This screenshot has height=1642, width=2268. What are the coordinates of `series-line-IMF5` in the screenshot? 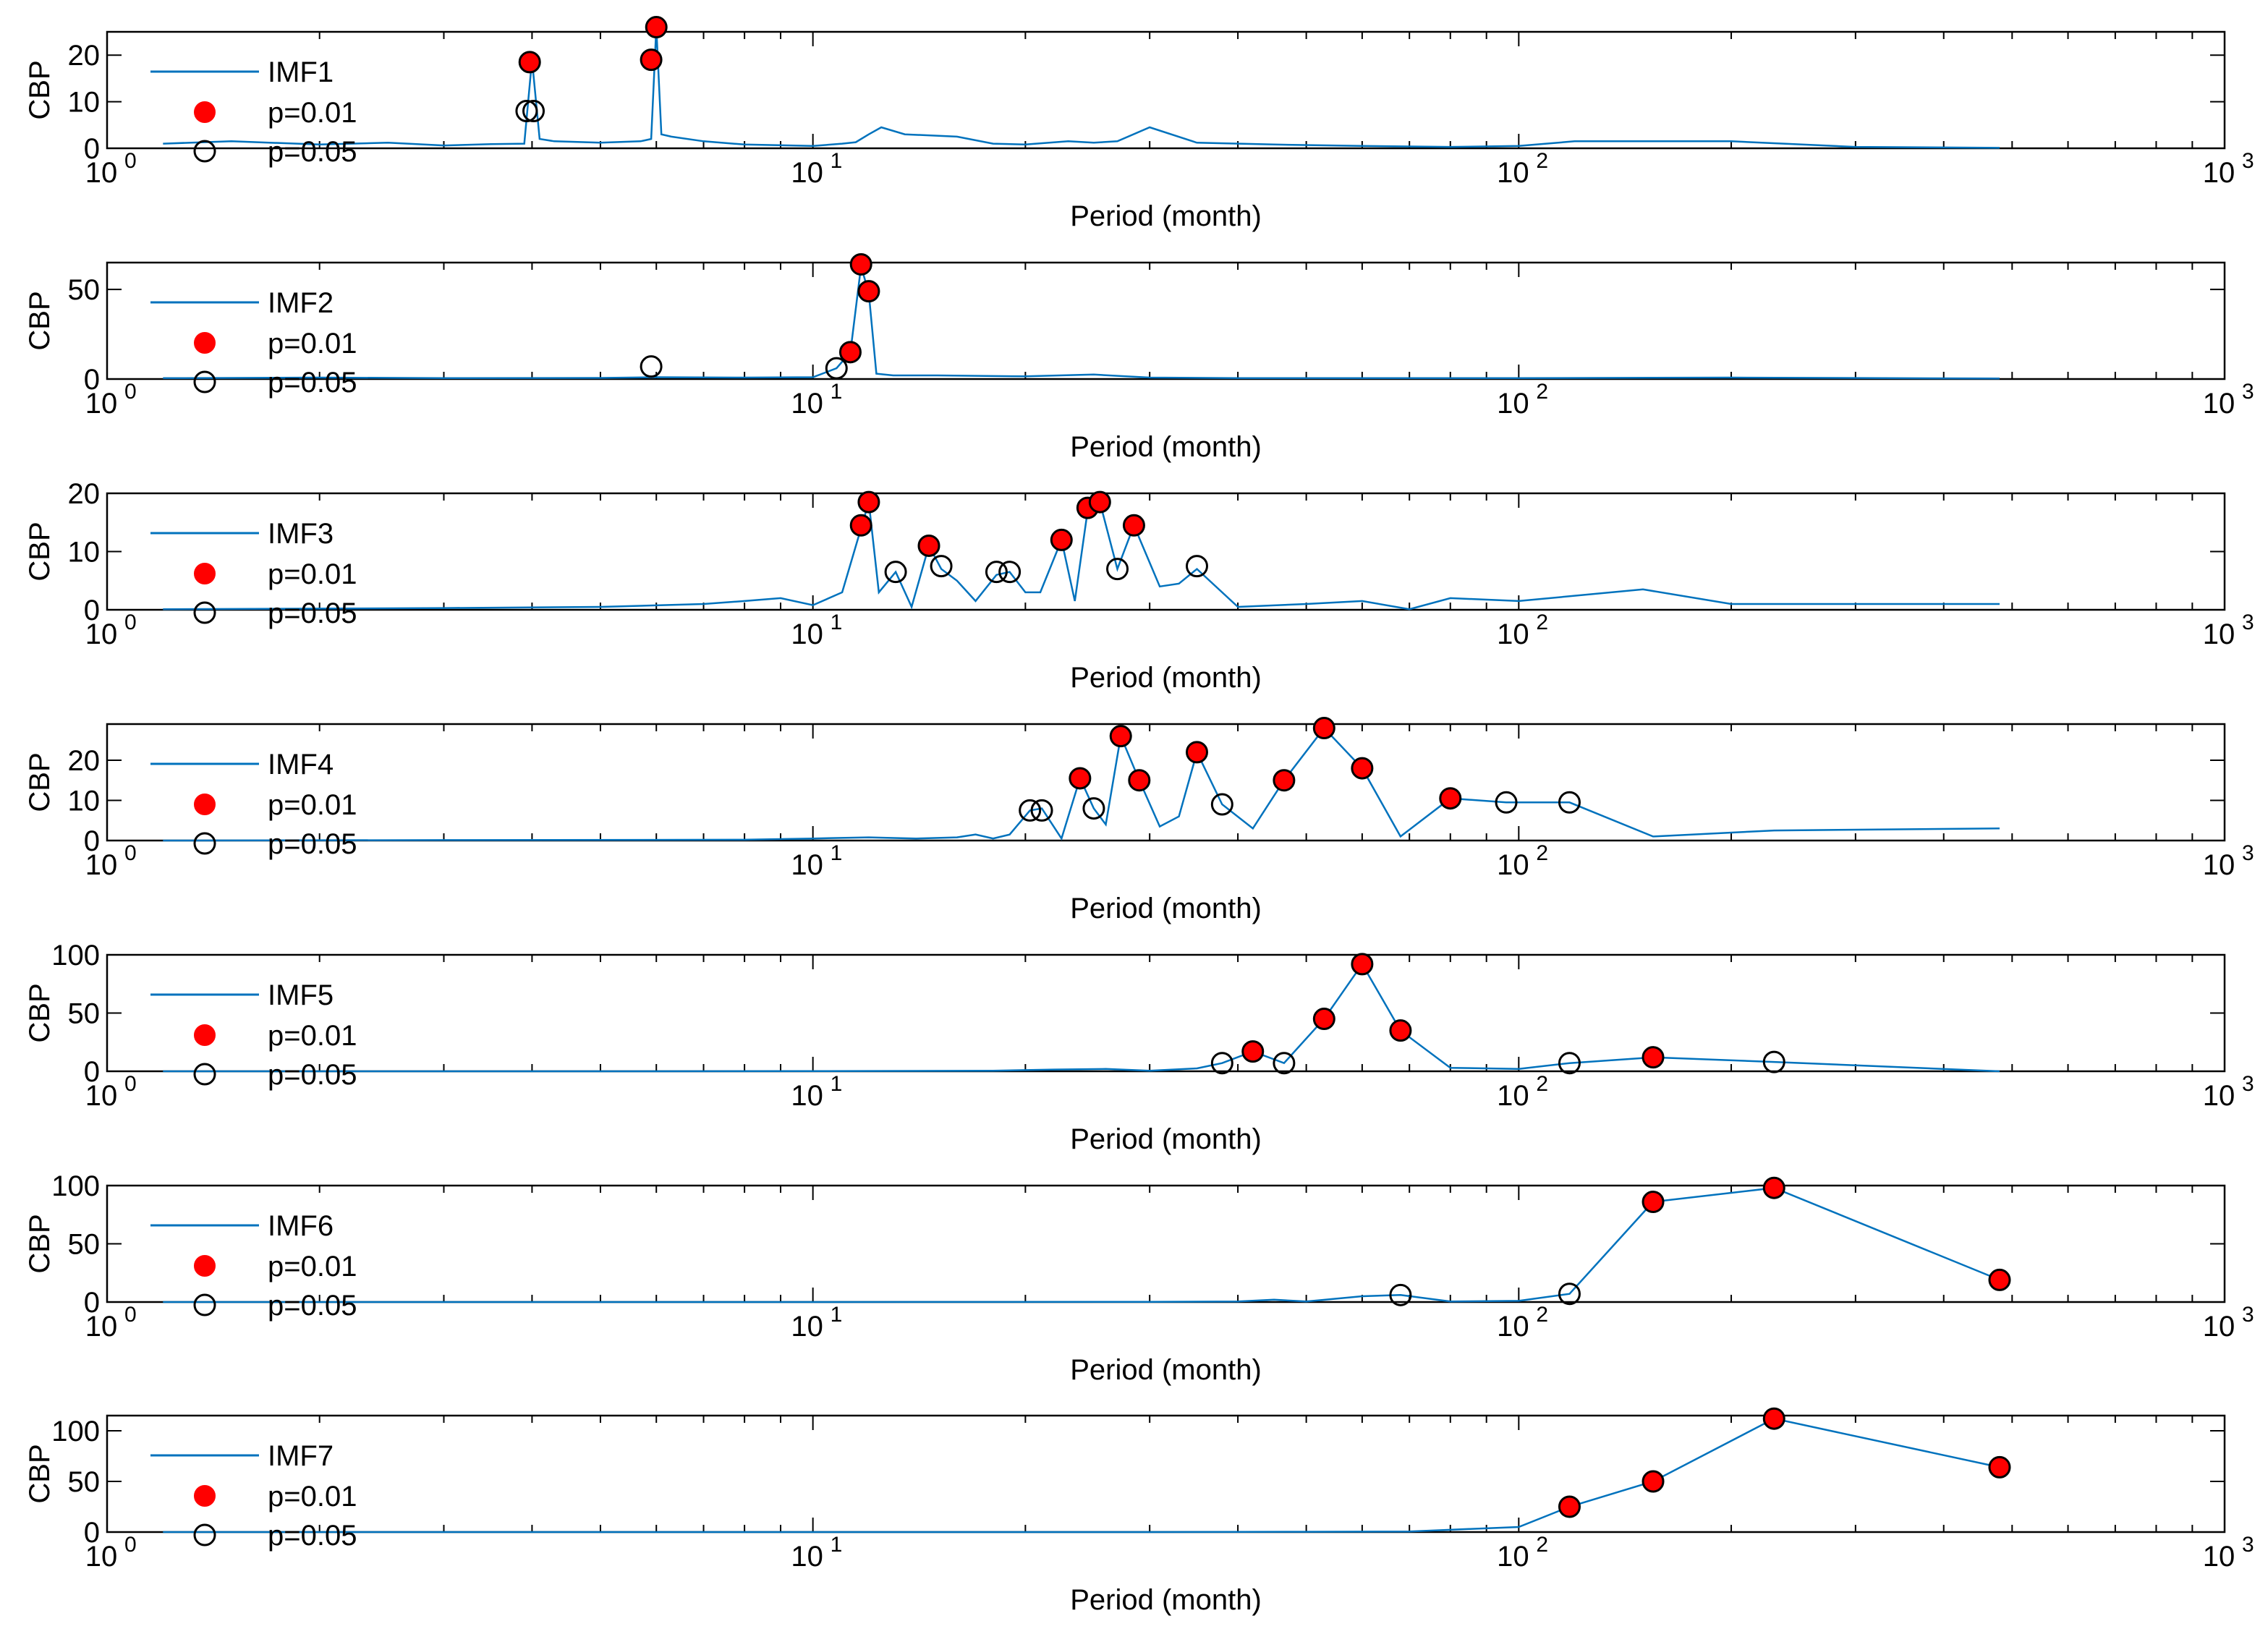 It's located at (1081, 1017).